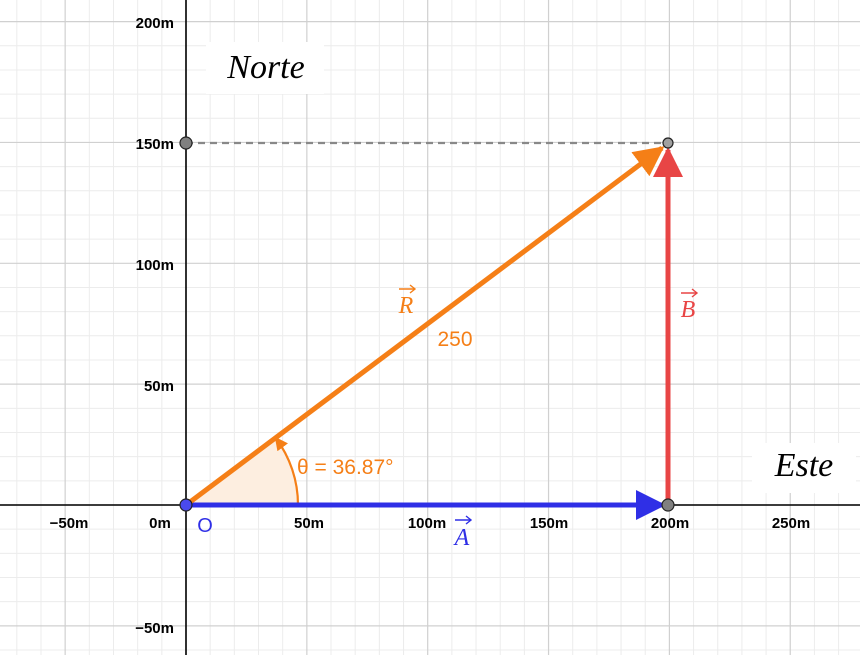  What do you see at coordinates (154, 628) in the screenshot?
I see `y-tick-label: −50m` at bounding box center [154, 628].